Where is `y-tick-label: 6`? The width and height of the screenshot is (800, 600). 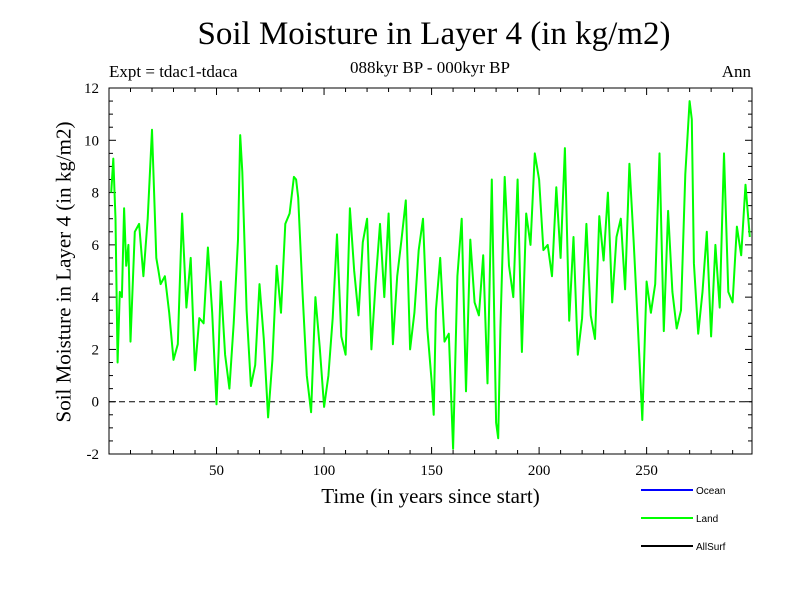
y-tick-label: 6 is located at coordinates (96, 246).